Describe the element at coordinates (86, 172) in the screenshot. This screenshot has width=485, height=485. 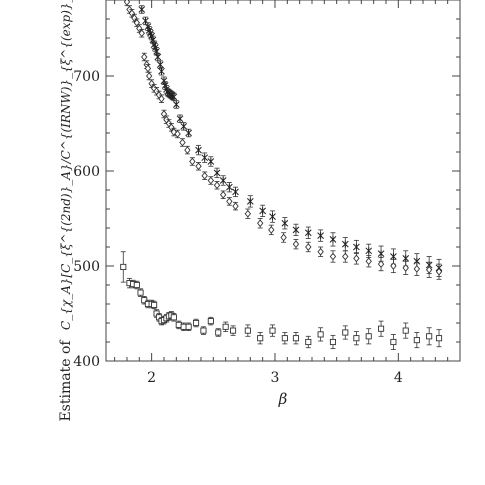
I see `y-tick-label: 600` at that location.